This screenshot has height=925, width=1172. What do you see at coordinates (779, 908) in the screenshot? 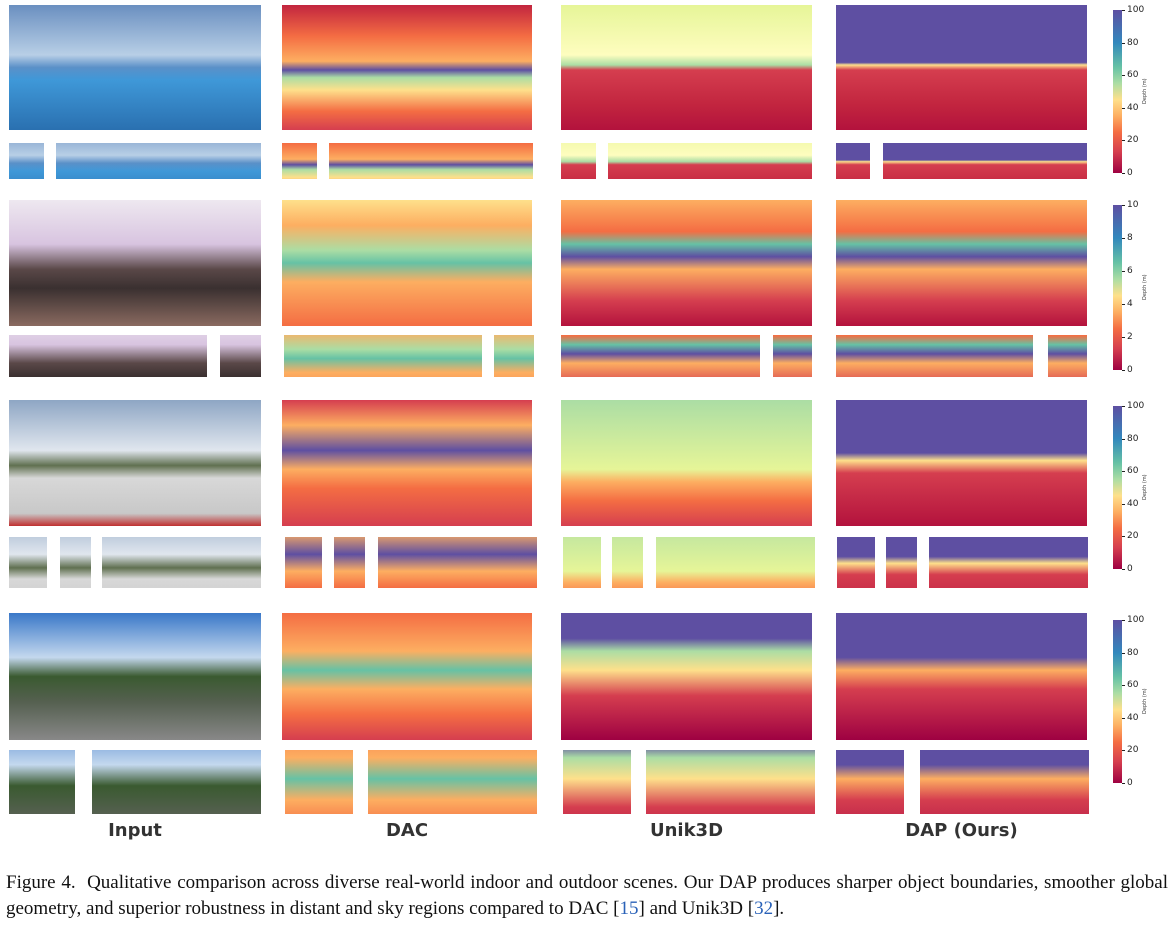
I see `caption-text: ].` at bounding box center [779, 908].